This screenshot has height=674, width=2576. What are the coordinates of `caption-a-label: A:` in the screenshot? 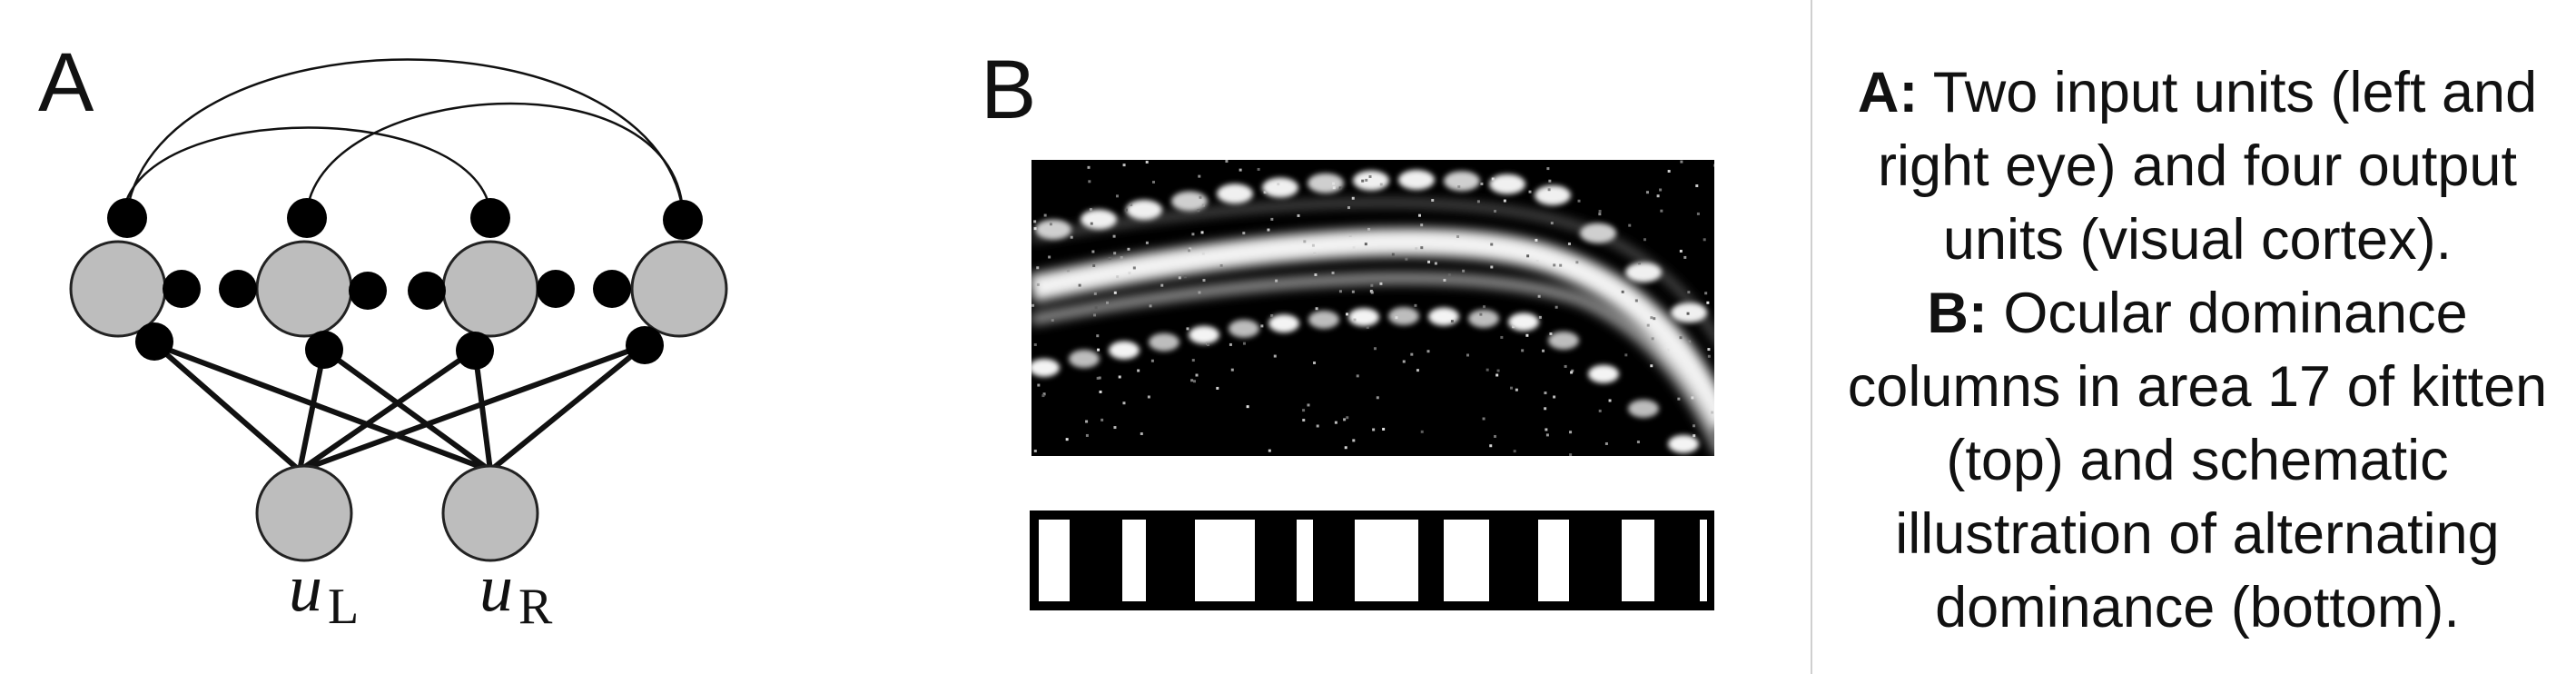 It's located at (1888, 92).